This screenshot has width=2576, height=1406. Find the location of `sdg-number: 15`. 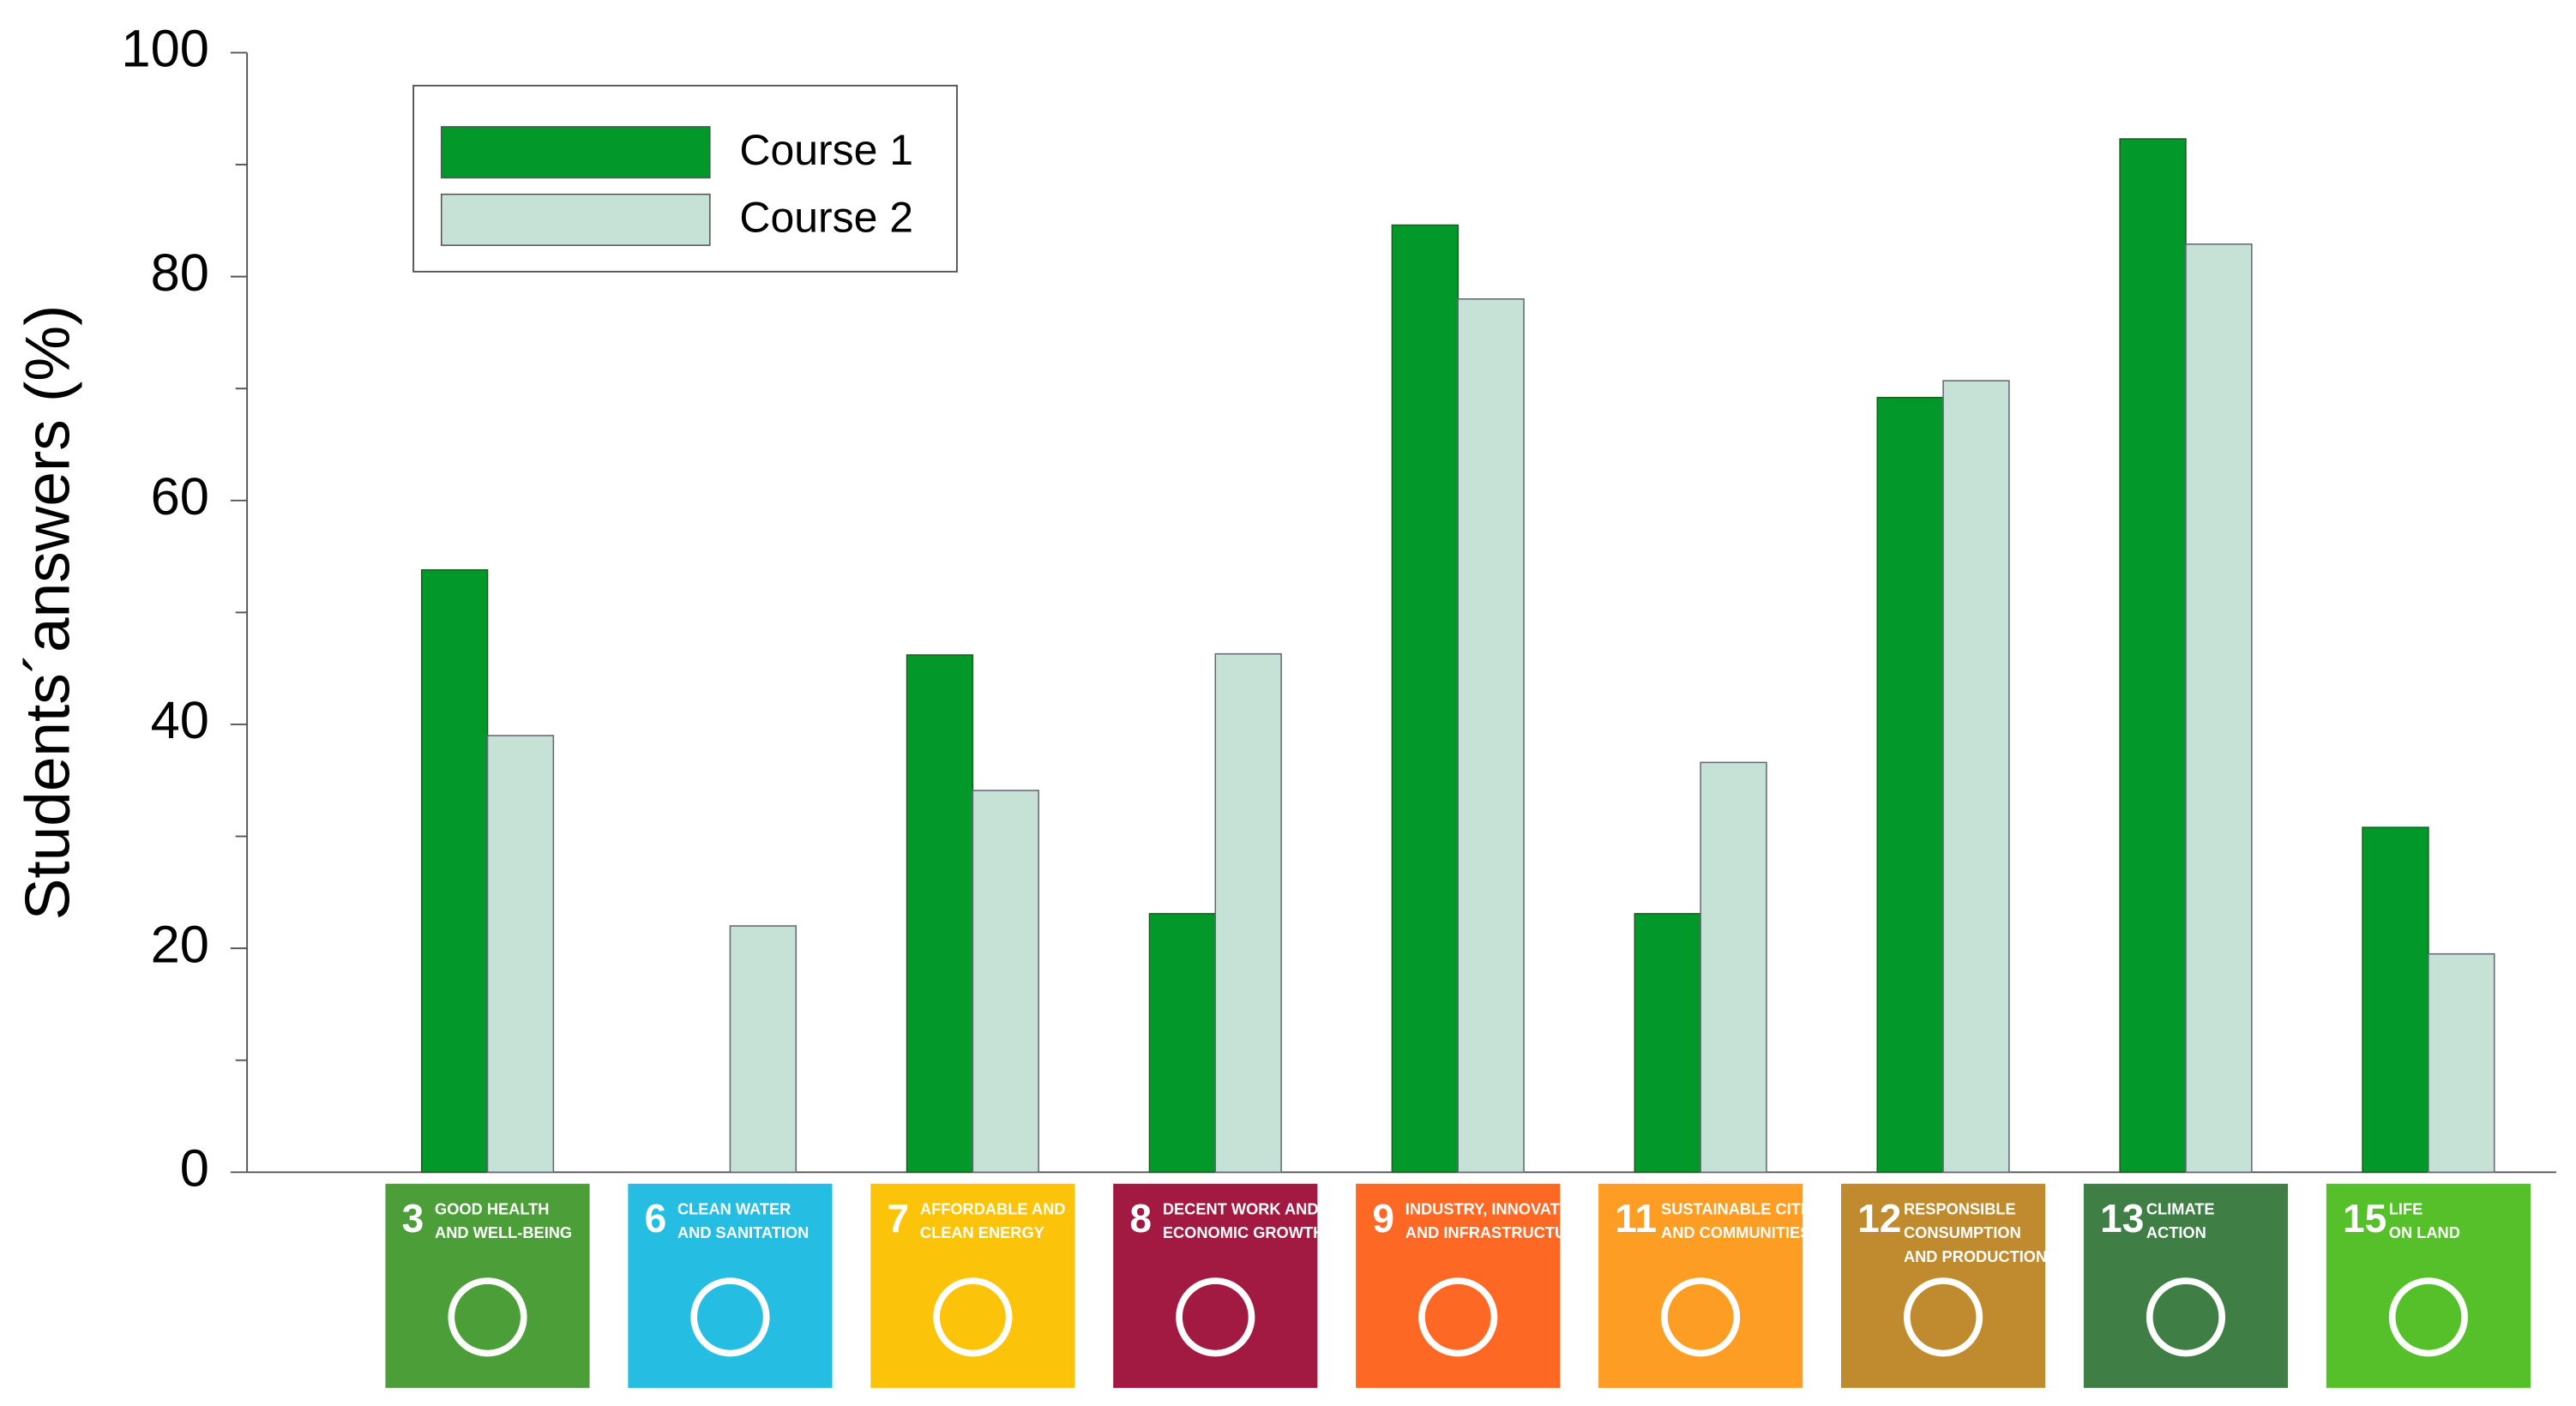

sdg-number: 15 is located at coordinates (2364, 1218).